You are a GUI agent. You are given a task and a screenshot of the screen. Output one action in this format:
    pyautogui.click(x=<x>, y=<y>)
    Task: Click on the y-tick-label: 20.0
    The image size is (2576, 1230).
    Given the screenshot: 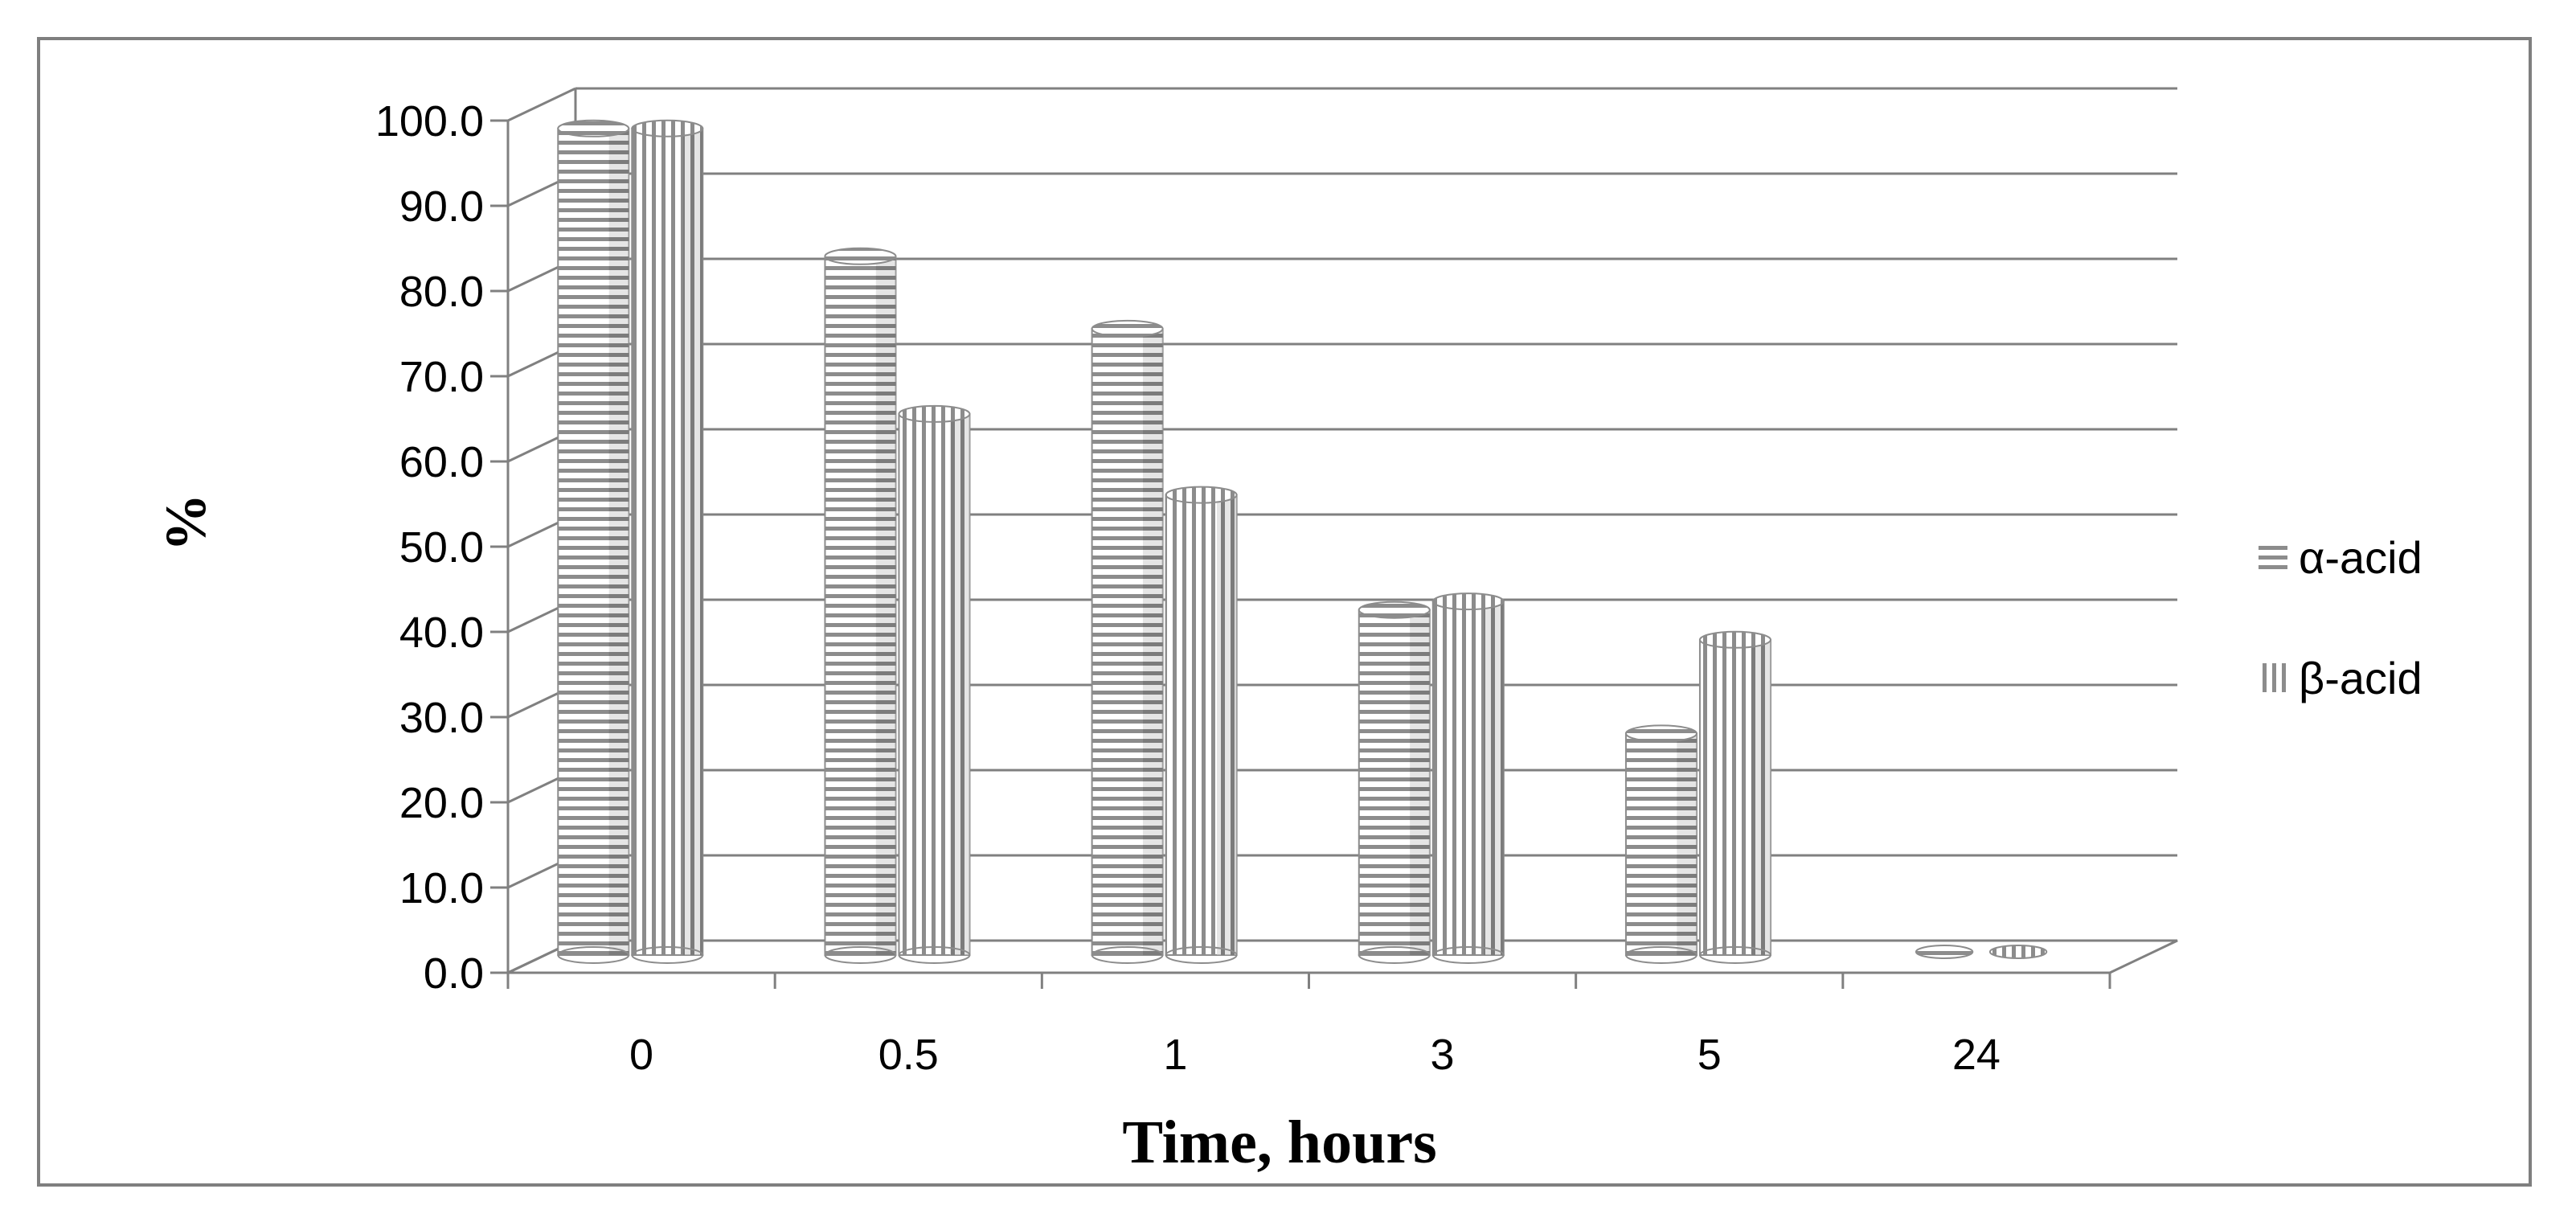 What is the action you would take?
    pyautogui.click(x=441, y=803)
    